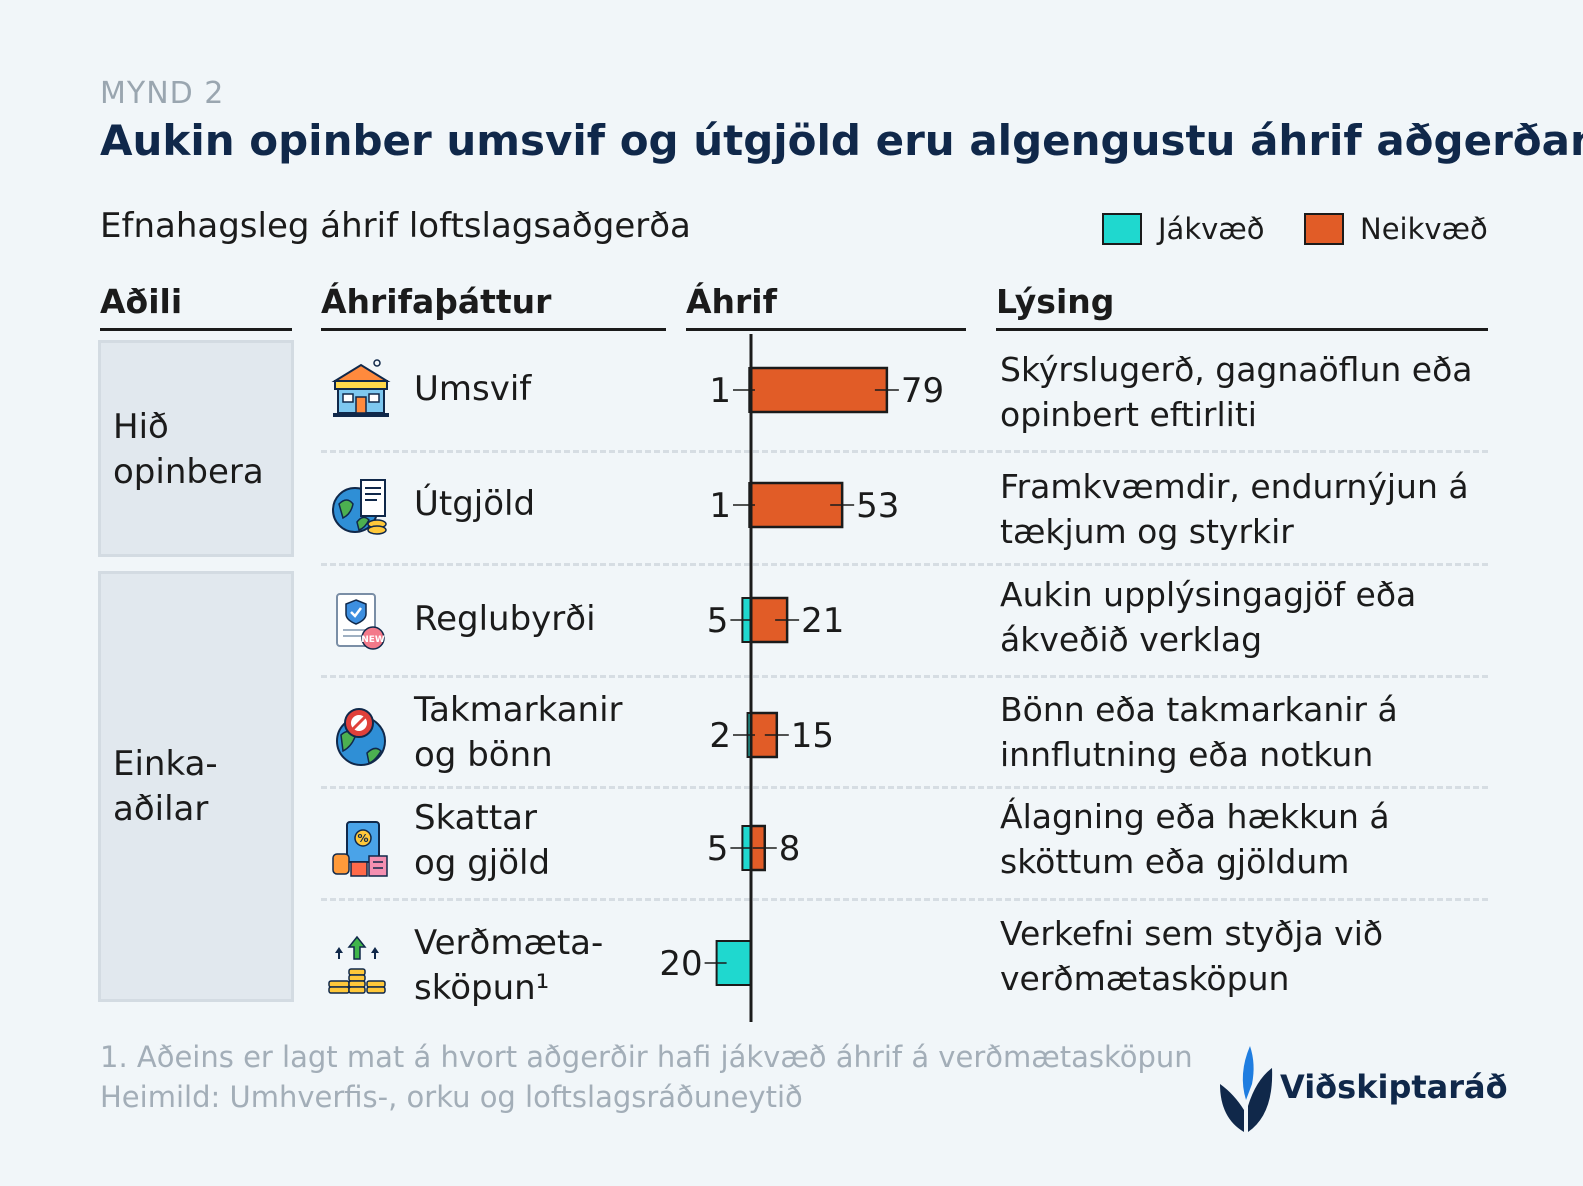 The image size is (1583, 1186). What do you see at coordinates (509, 965) in the screenshot?
I see `factor-label: Verðmæta- sköpun¹` at bounding box center [509, 965].